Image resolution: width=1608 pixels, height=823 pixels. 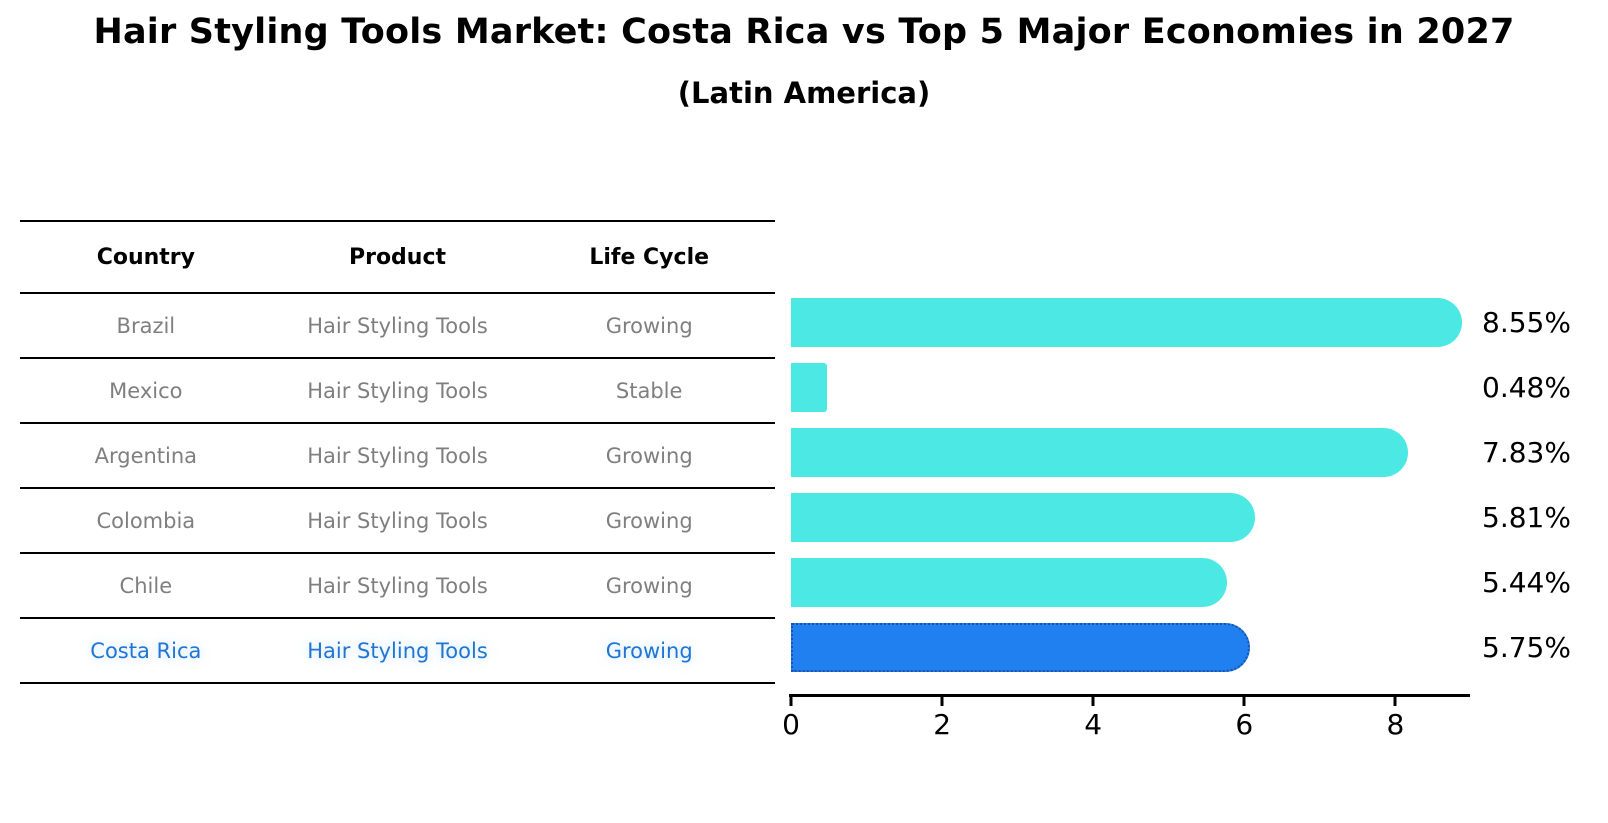 I want to click on value-label-colombia: 5.81%, so click(x=1526, y=517).